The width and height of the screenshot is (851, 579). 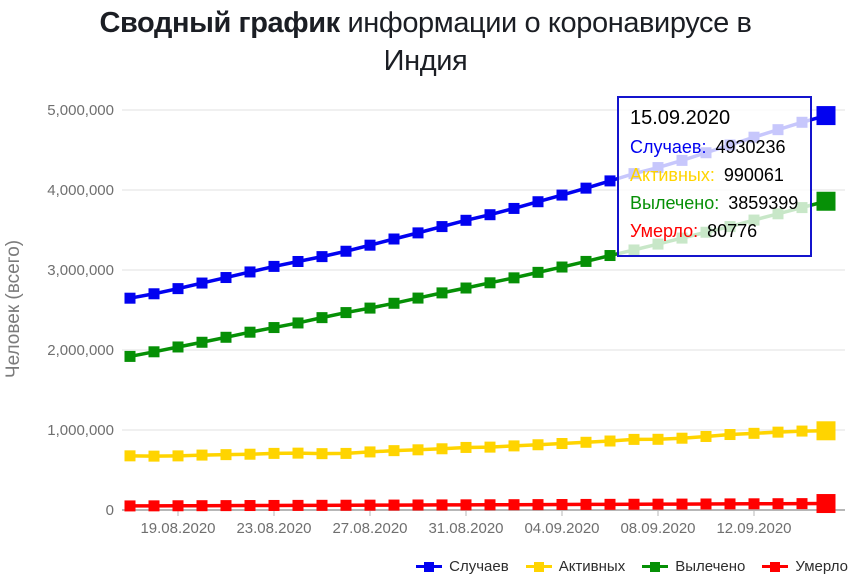 What do you see at coordinates (693, 566) in the screenshot?
I see `legend-item-recovered: Вылечено` at bounding box center [693, 566].